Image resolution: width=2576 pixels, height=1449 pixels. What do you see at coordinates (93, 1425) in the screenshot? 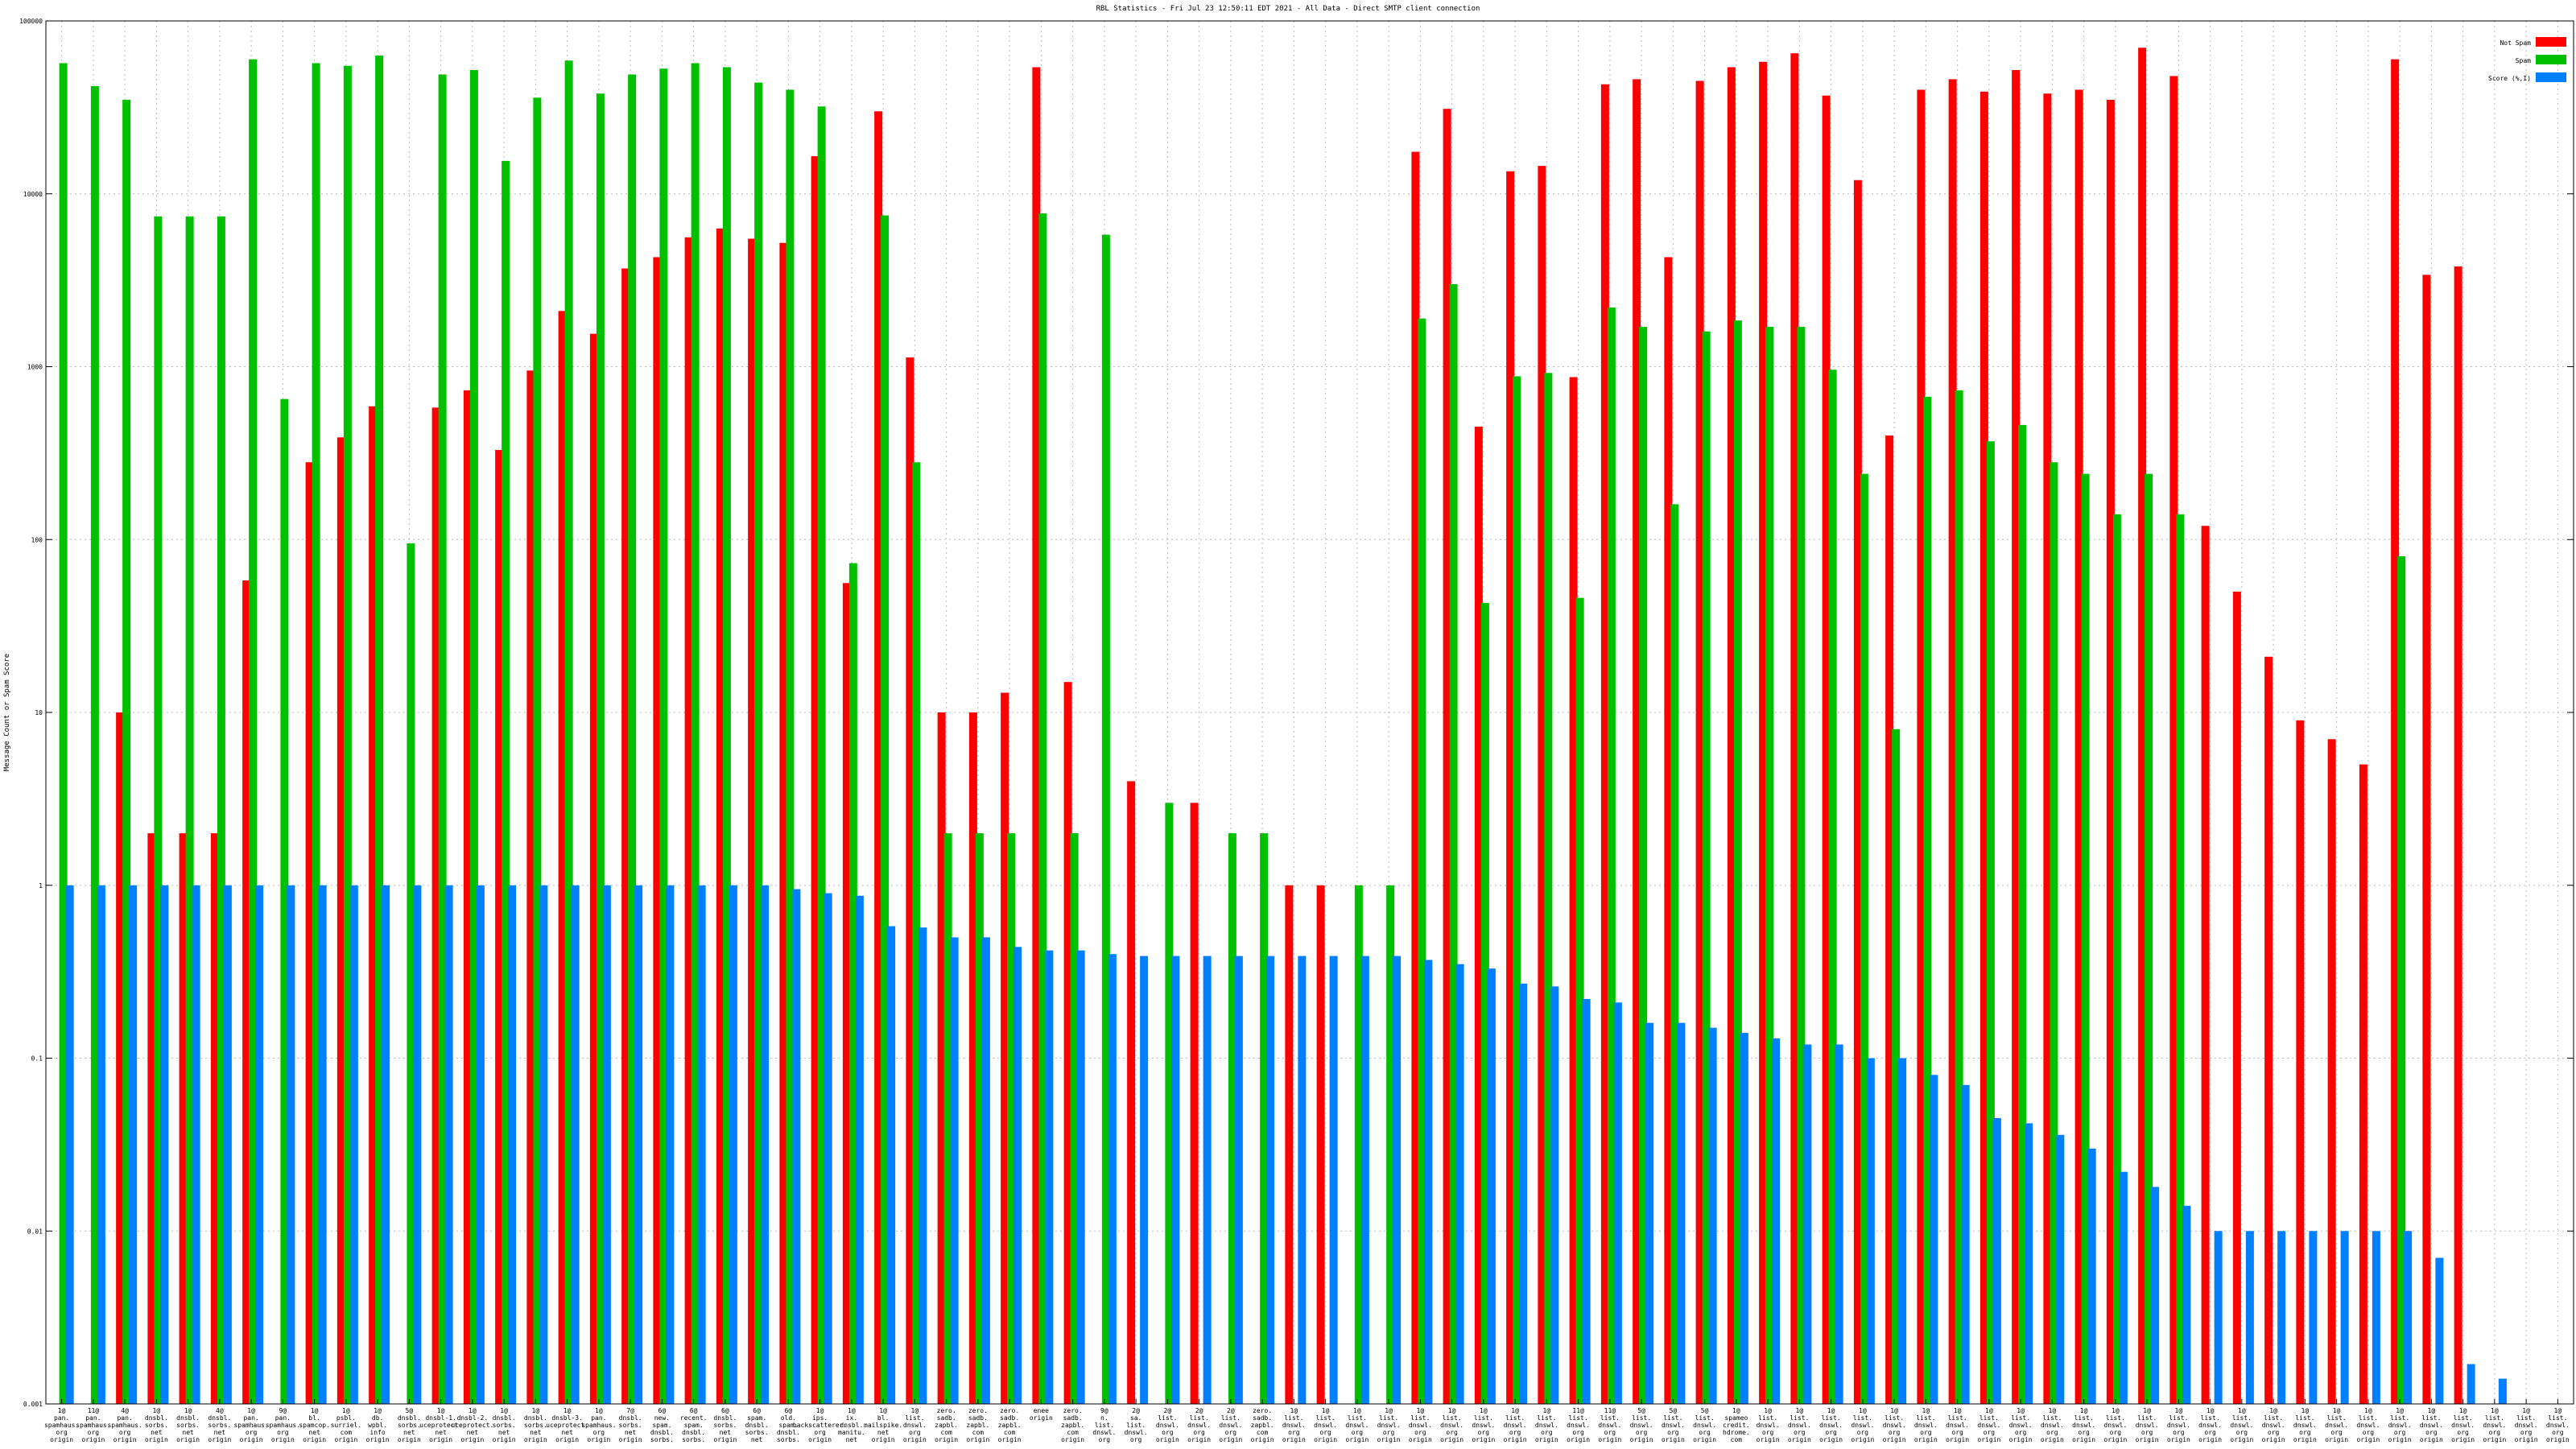
I see `x-category-label: 11@ pan. spamhaus. org origin` at bounding box center [93, 1425].